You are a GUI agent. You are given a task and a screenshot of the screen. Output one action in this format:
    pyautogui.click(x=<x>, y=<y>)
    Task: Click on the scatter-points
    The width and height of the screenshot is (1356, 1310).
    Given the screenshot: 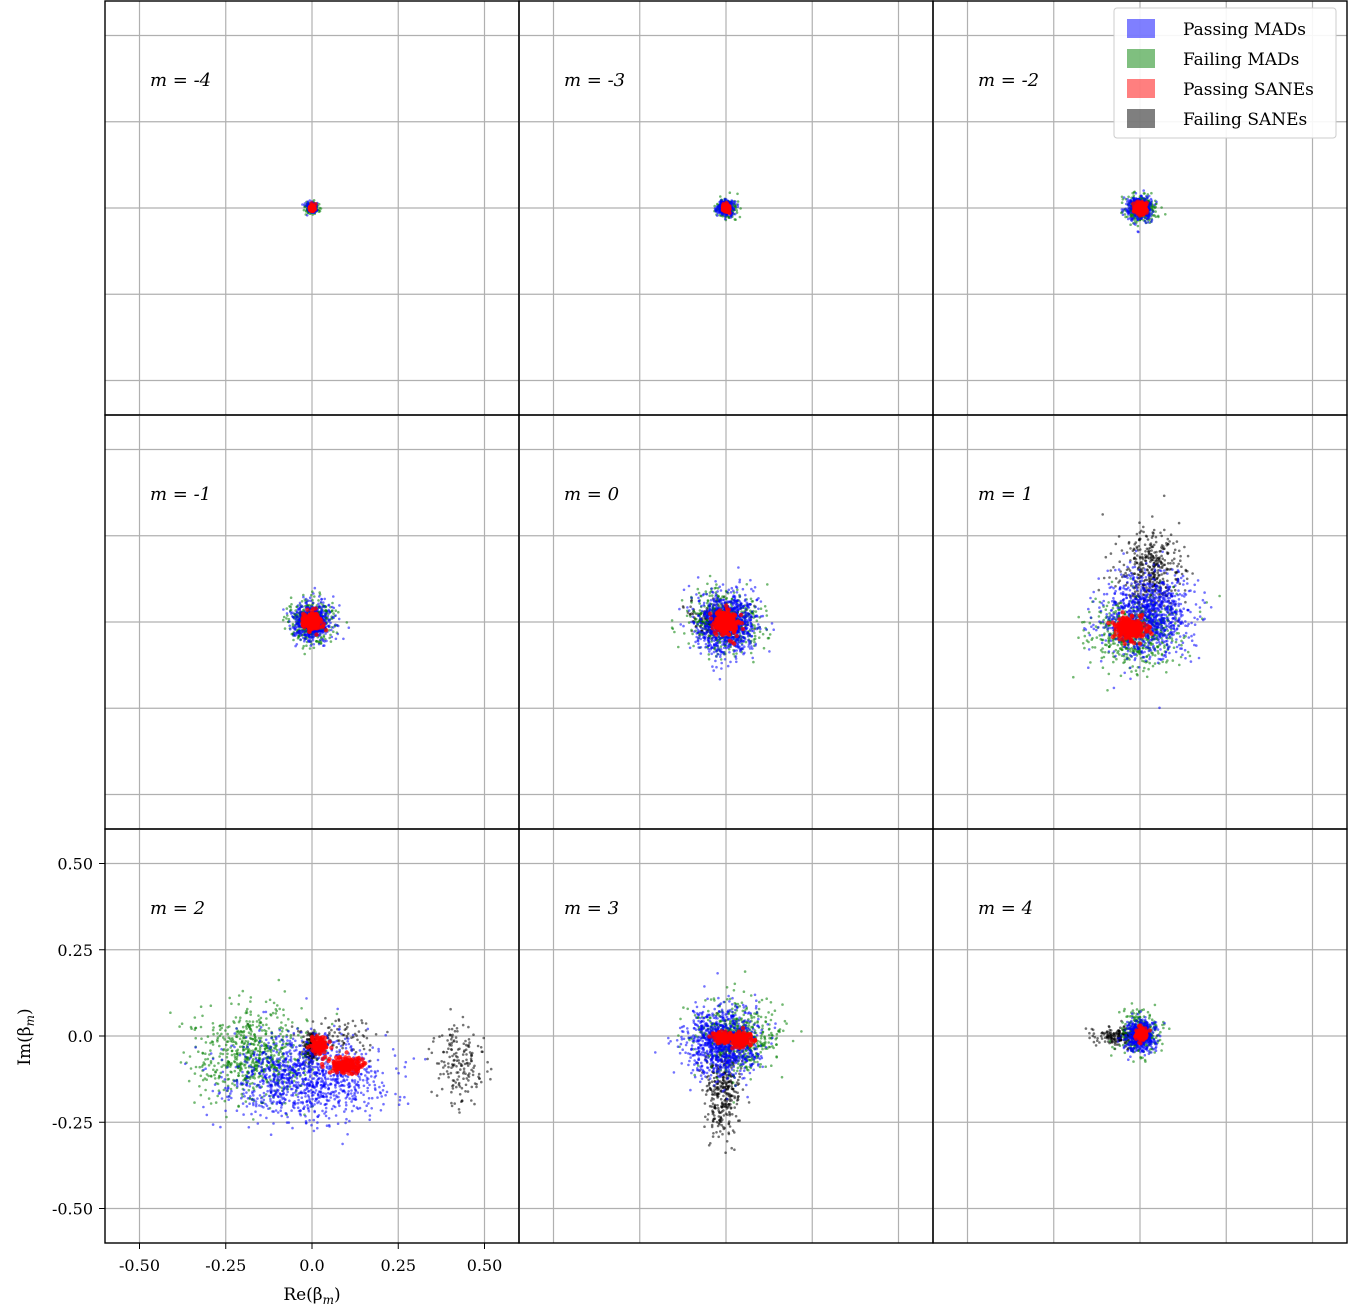 What is the action you would take?
    pyautogui.click(x=316, y=621)
    